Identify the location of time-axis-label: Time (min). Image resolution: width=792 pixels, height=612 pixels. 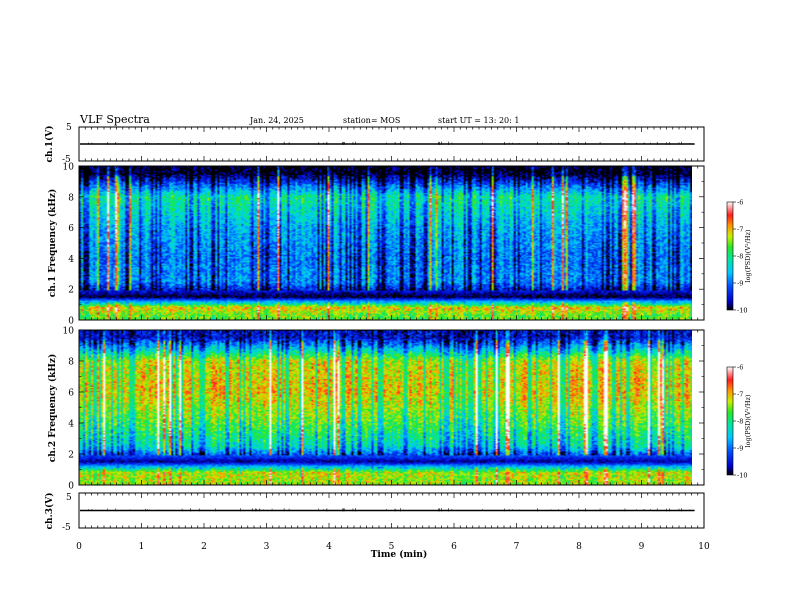
(399, 554).